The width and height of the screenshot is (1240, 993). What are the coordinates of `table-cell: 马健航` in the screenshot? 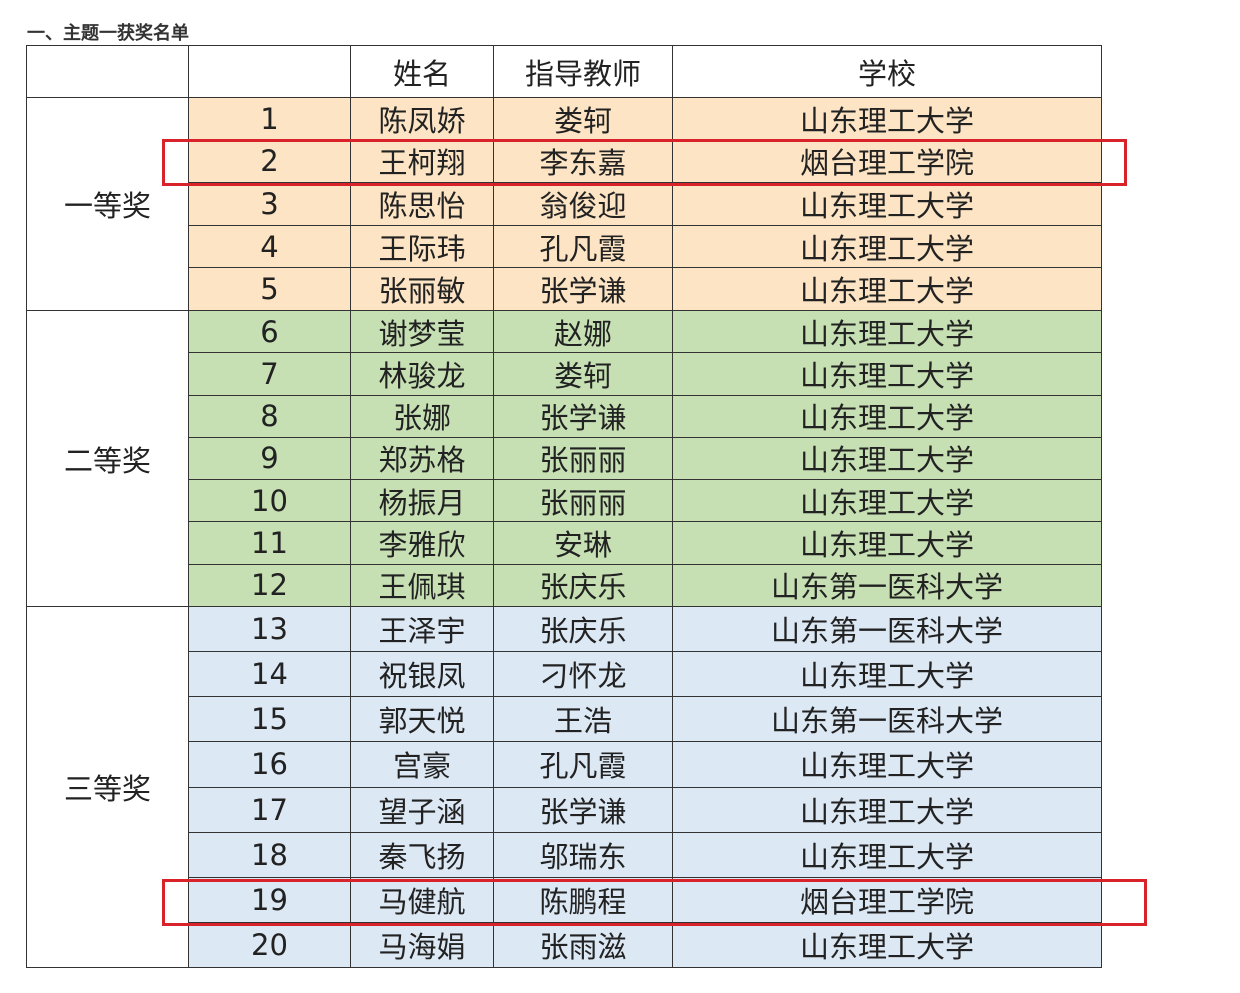 It's located at (422, 899).